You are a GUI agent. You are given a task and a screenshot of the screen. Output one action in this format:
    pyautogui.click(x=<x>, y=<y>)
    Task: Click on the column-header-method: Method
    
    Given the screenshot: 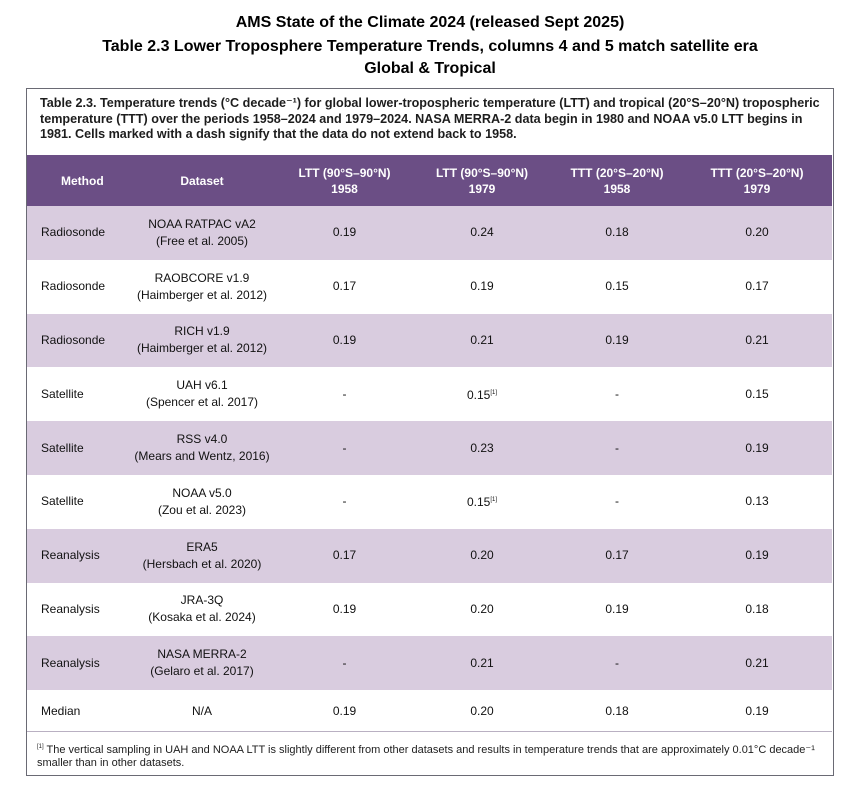 What is the action you would take?
    pyautogui.click(x=77, y=180)
    